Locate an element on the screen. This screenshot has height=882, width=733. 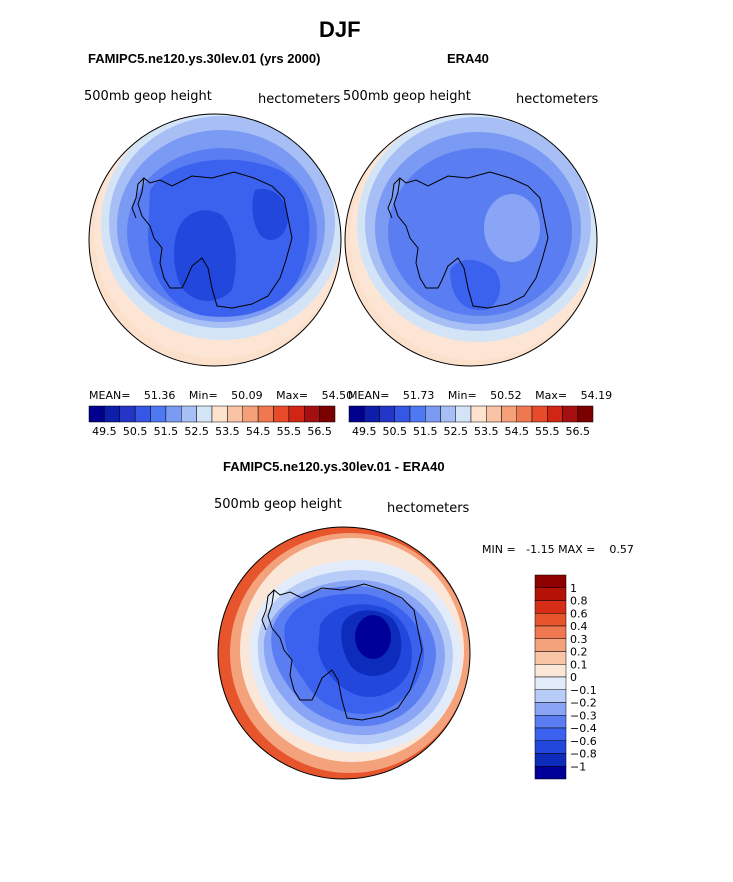
colorbar-tick-label: 0.3 is located at coordinates (579, 639).